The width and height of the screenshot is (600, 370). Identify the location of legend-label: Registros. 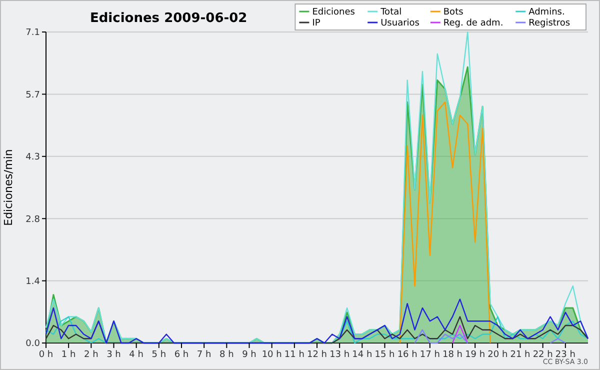
(549, 23).